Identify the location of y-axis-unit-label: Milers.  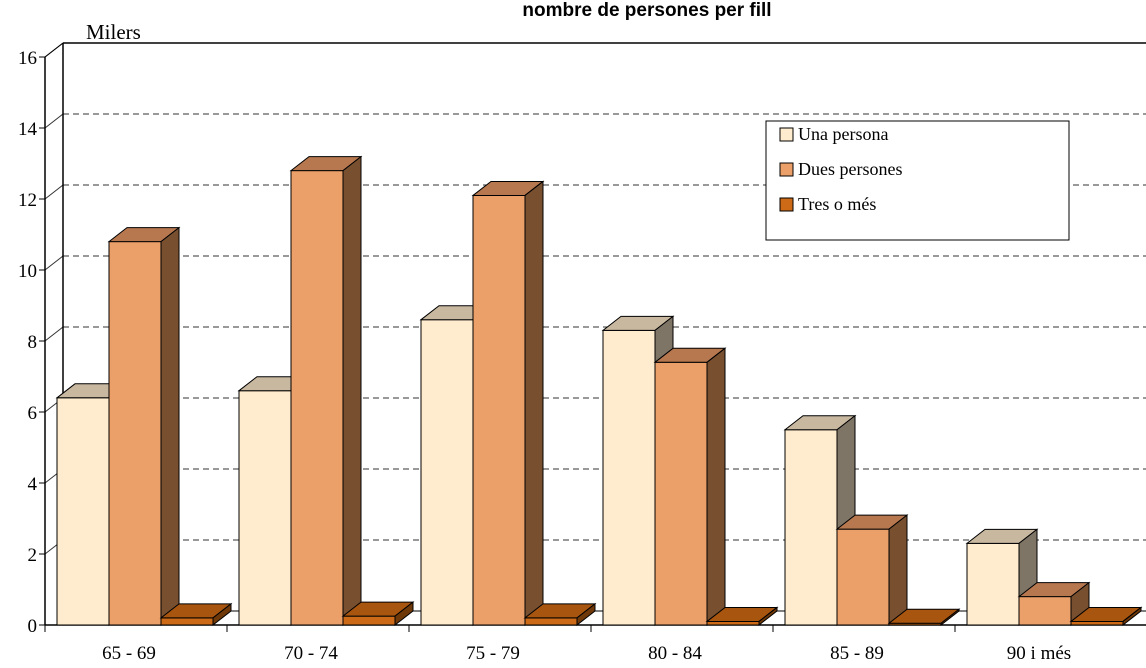
(113, 32).